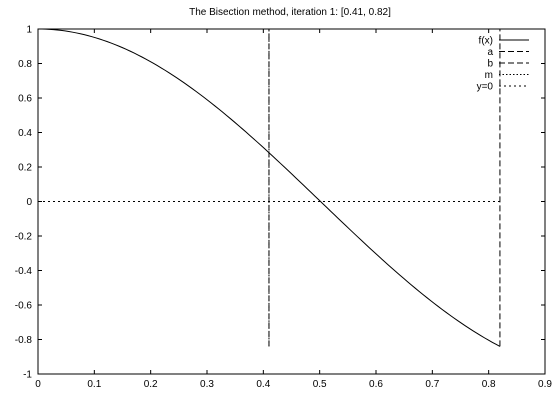 This screenshot has height=395, width=557. Describe the element at coordinates (94, 384) in the screenshot. I see `x-tick-label: 0.1` at that location.